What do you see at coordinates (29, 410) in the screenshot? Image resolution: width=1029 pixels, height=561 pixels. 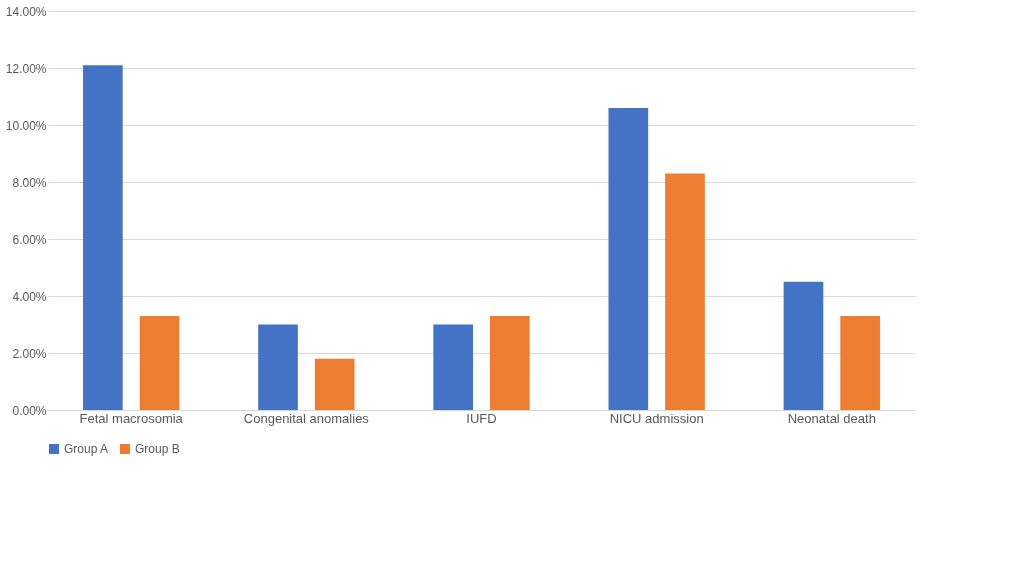 I see `y-tick-label: 0.00%` at bounding box center [29, 410].